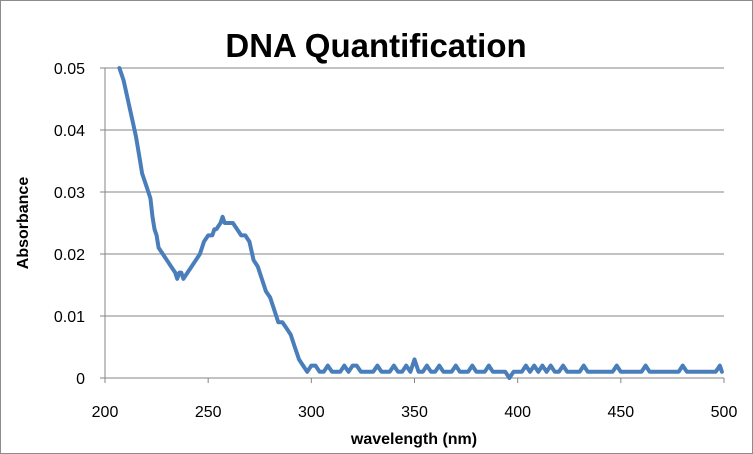 This screenshot has height=454, width=753. I want to click on x-tick-labels: 200 250 300 350 400 450 500, so click(415, 412).